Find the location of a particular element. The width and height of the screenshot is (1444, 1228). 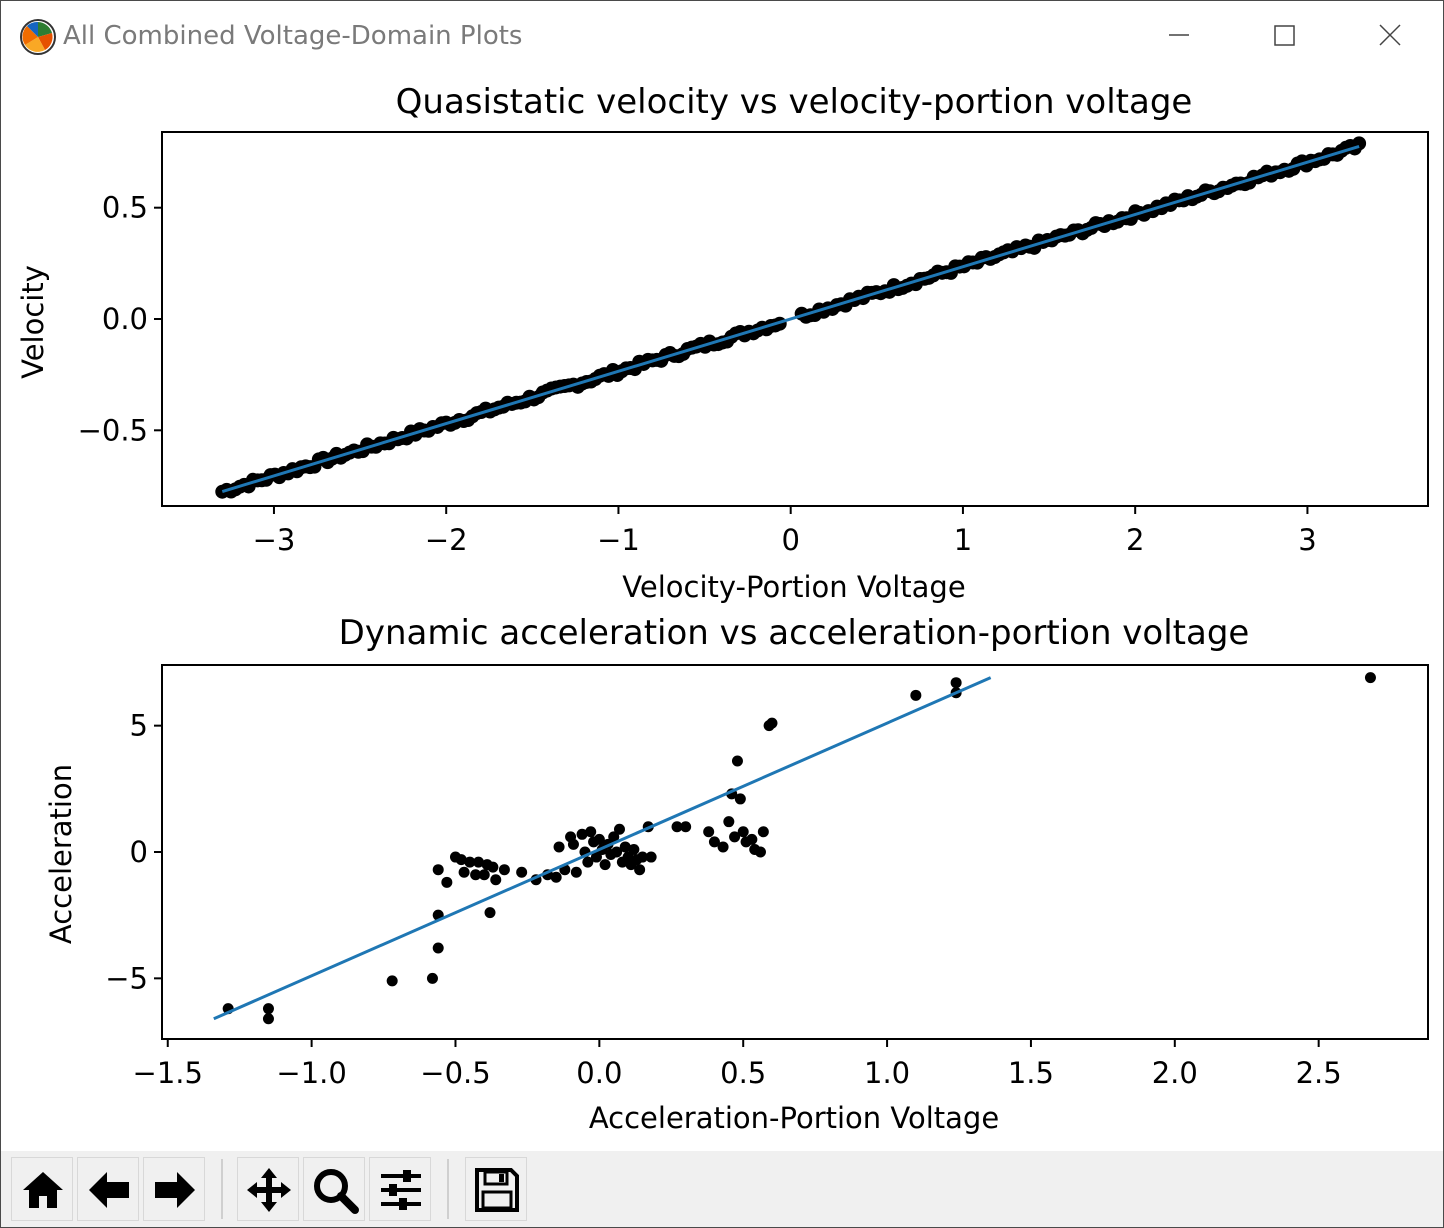

y-tick-label: 5 is located at coordinates (139, 726).